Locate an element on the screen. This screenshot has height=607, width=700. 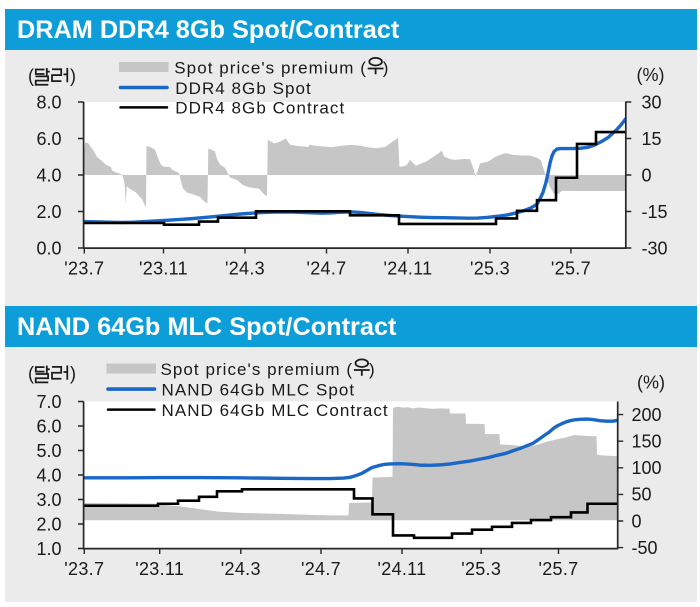
svg-text: 8.0 is located at coordinates (48, 102).